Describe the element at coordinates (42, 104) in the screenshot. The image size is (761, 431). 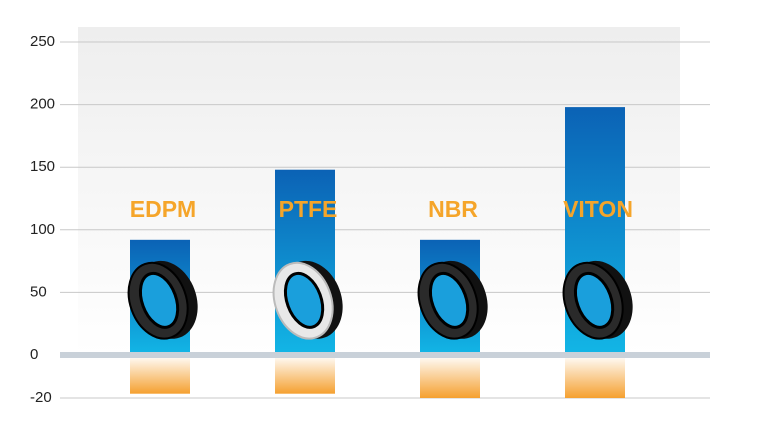
I see `y-tick-label: 200` at that location.